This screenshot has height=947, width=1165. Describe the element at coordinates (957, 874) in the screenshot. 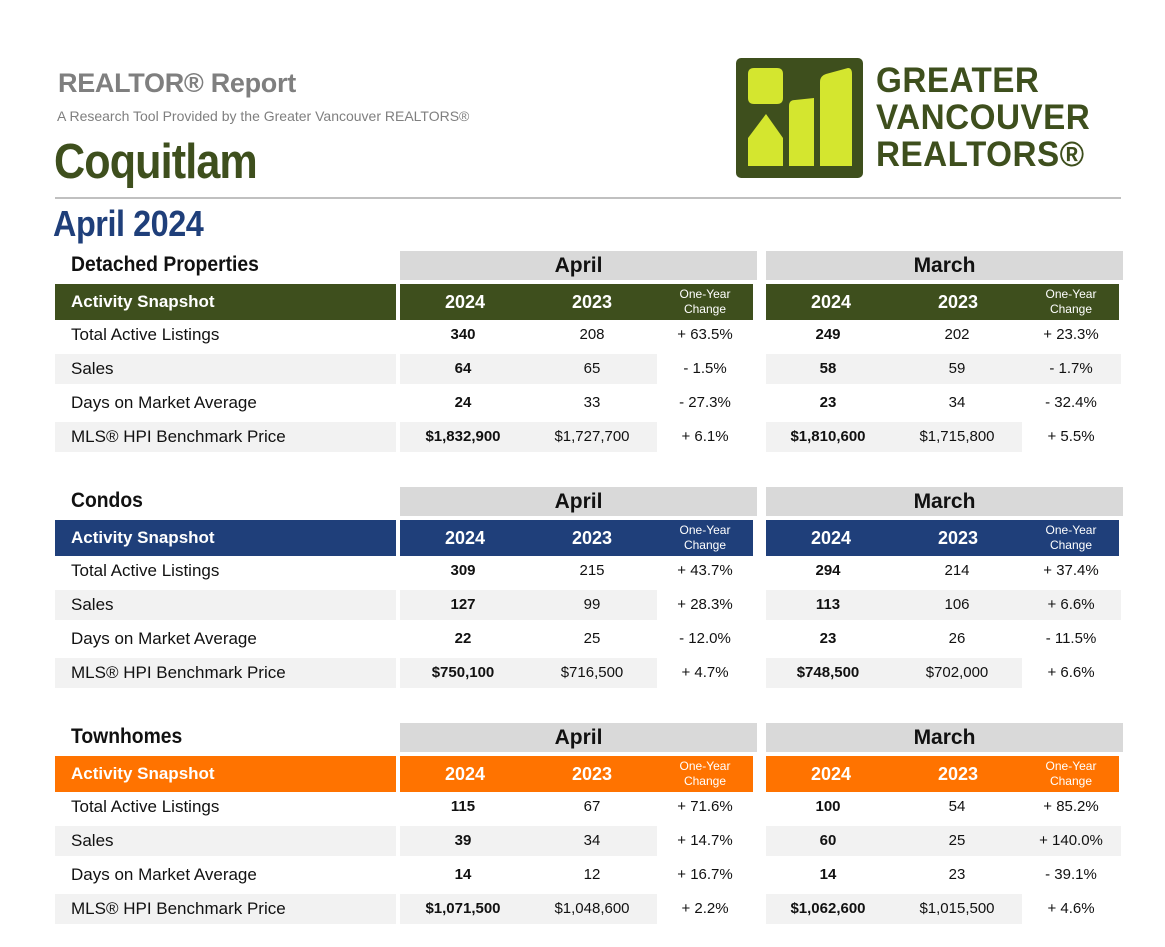

I see `value-previous: 23` at that location.